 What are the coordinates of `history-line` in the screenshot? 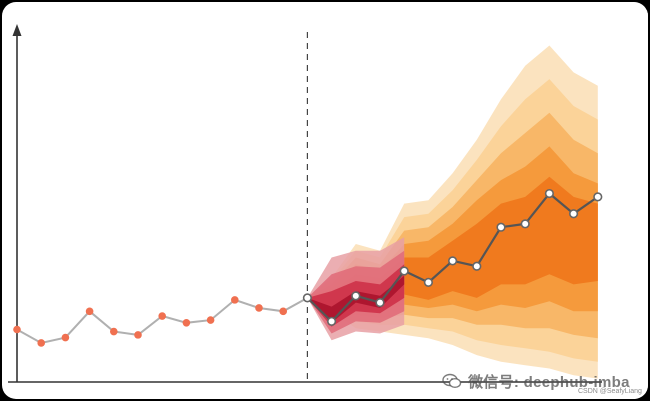 It's located at (162, 321).